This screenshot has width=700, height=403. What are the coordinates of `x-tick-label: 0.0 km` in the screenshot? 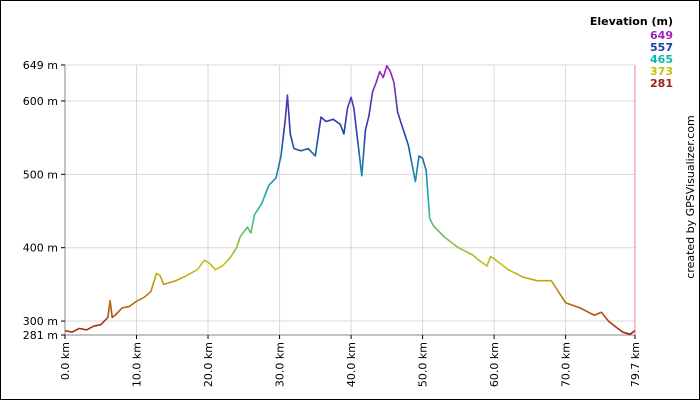 It's located at (65, 361).